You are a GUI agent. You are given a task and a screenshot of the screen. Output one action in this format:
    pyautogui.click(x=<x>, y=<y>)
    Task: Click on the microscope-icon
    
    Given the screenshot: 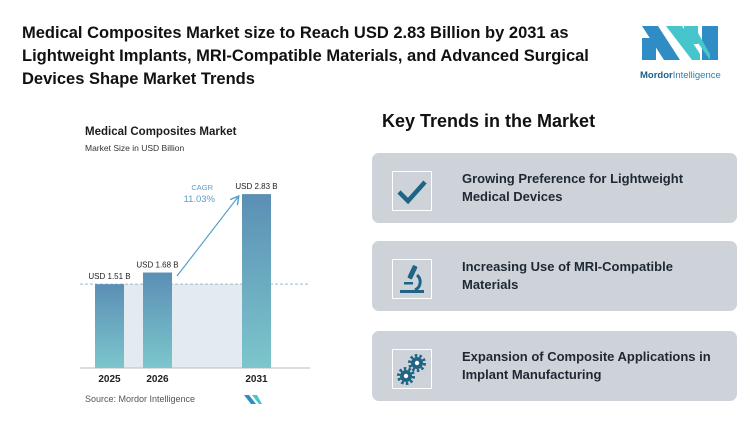 What is the action you would take?
    pyautogui.click(x=412, y=279)
    